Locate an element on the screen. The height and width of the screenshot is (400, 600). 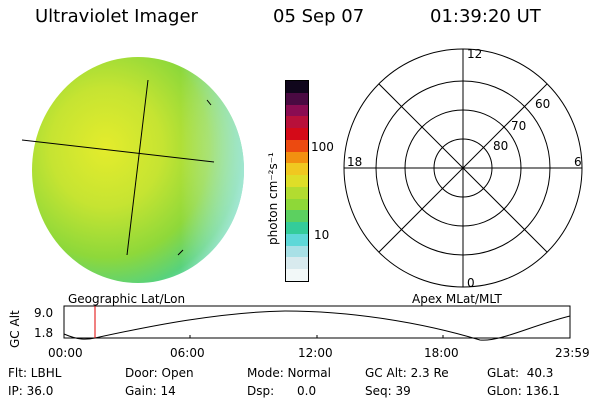
info-filter: Flt: LBHL is located at coordinates (35, 373).